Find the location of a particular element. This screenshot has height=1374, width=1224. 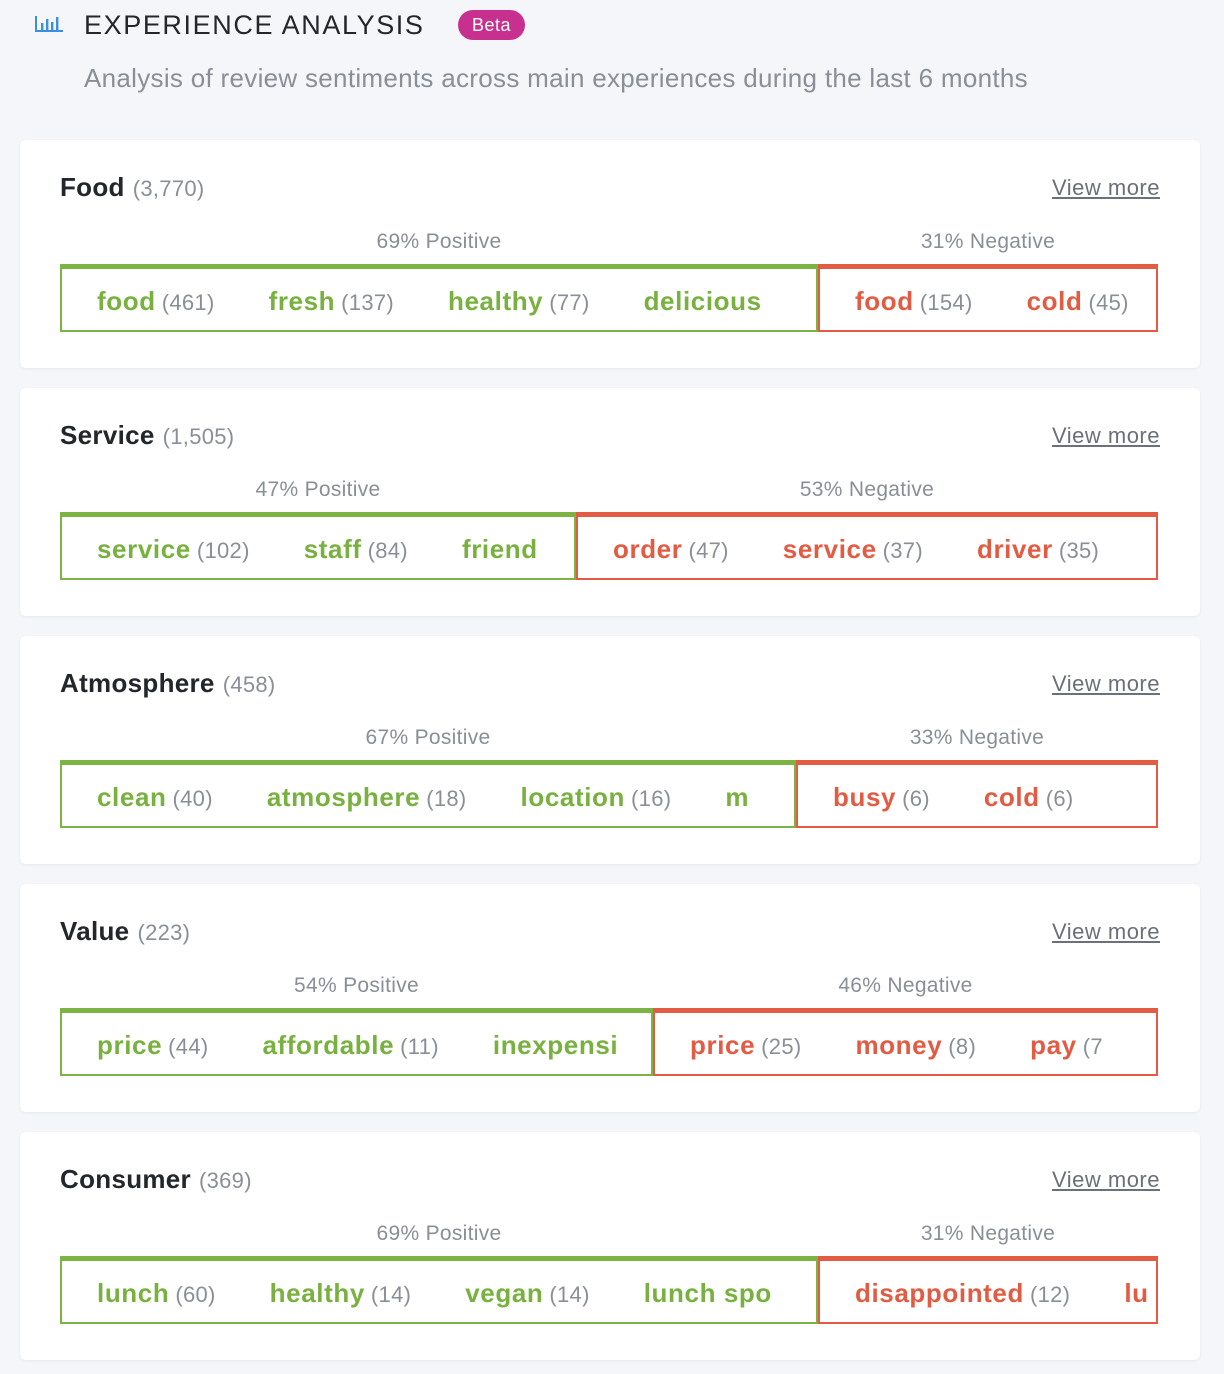

keyword-count: (40) is located at coordinates (192, 798).